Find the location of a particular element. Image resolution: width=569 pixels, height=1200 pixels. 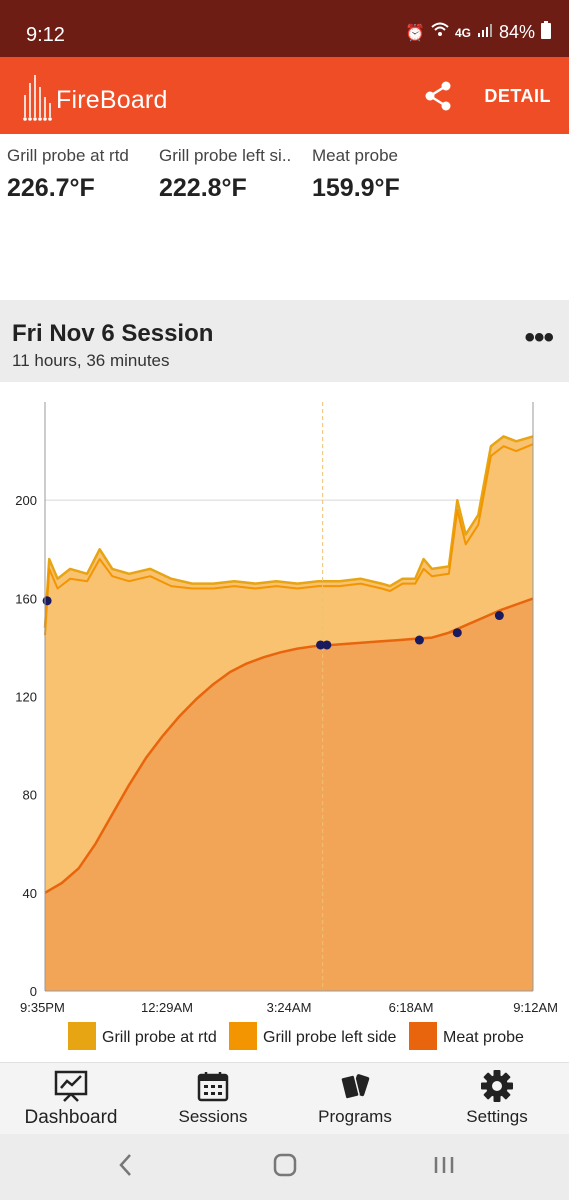

legend-label: Grill probe at rtd is located at coordinates (159, 1037).